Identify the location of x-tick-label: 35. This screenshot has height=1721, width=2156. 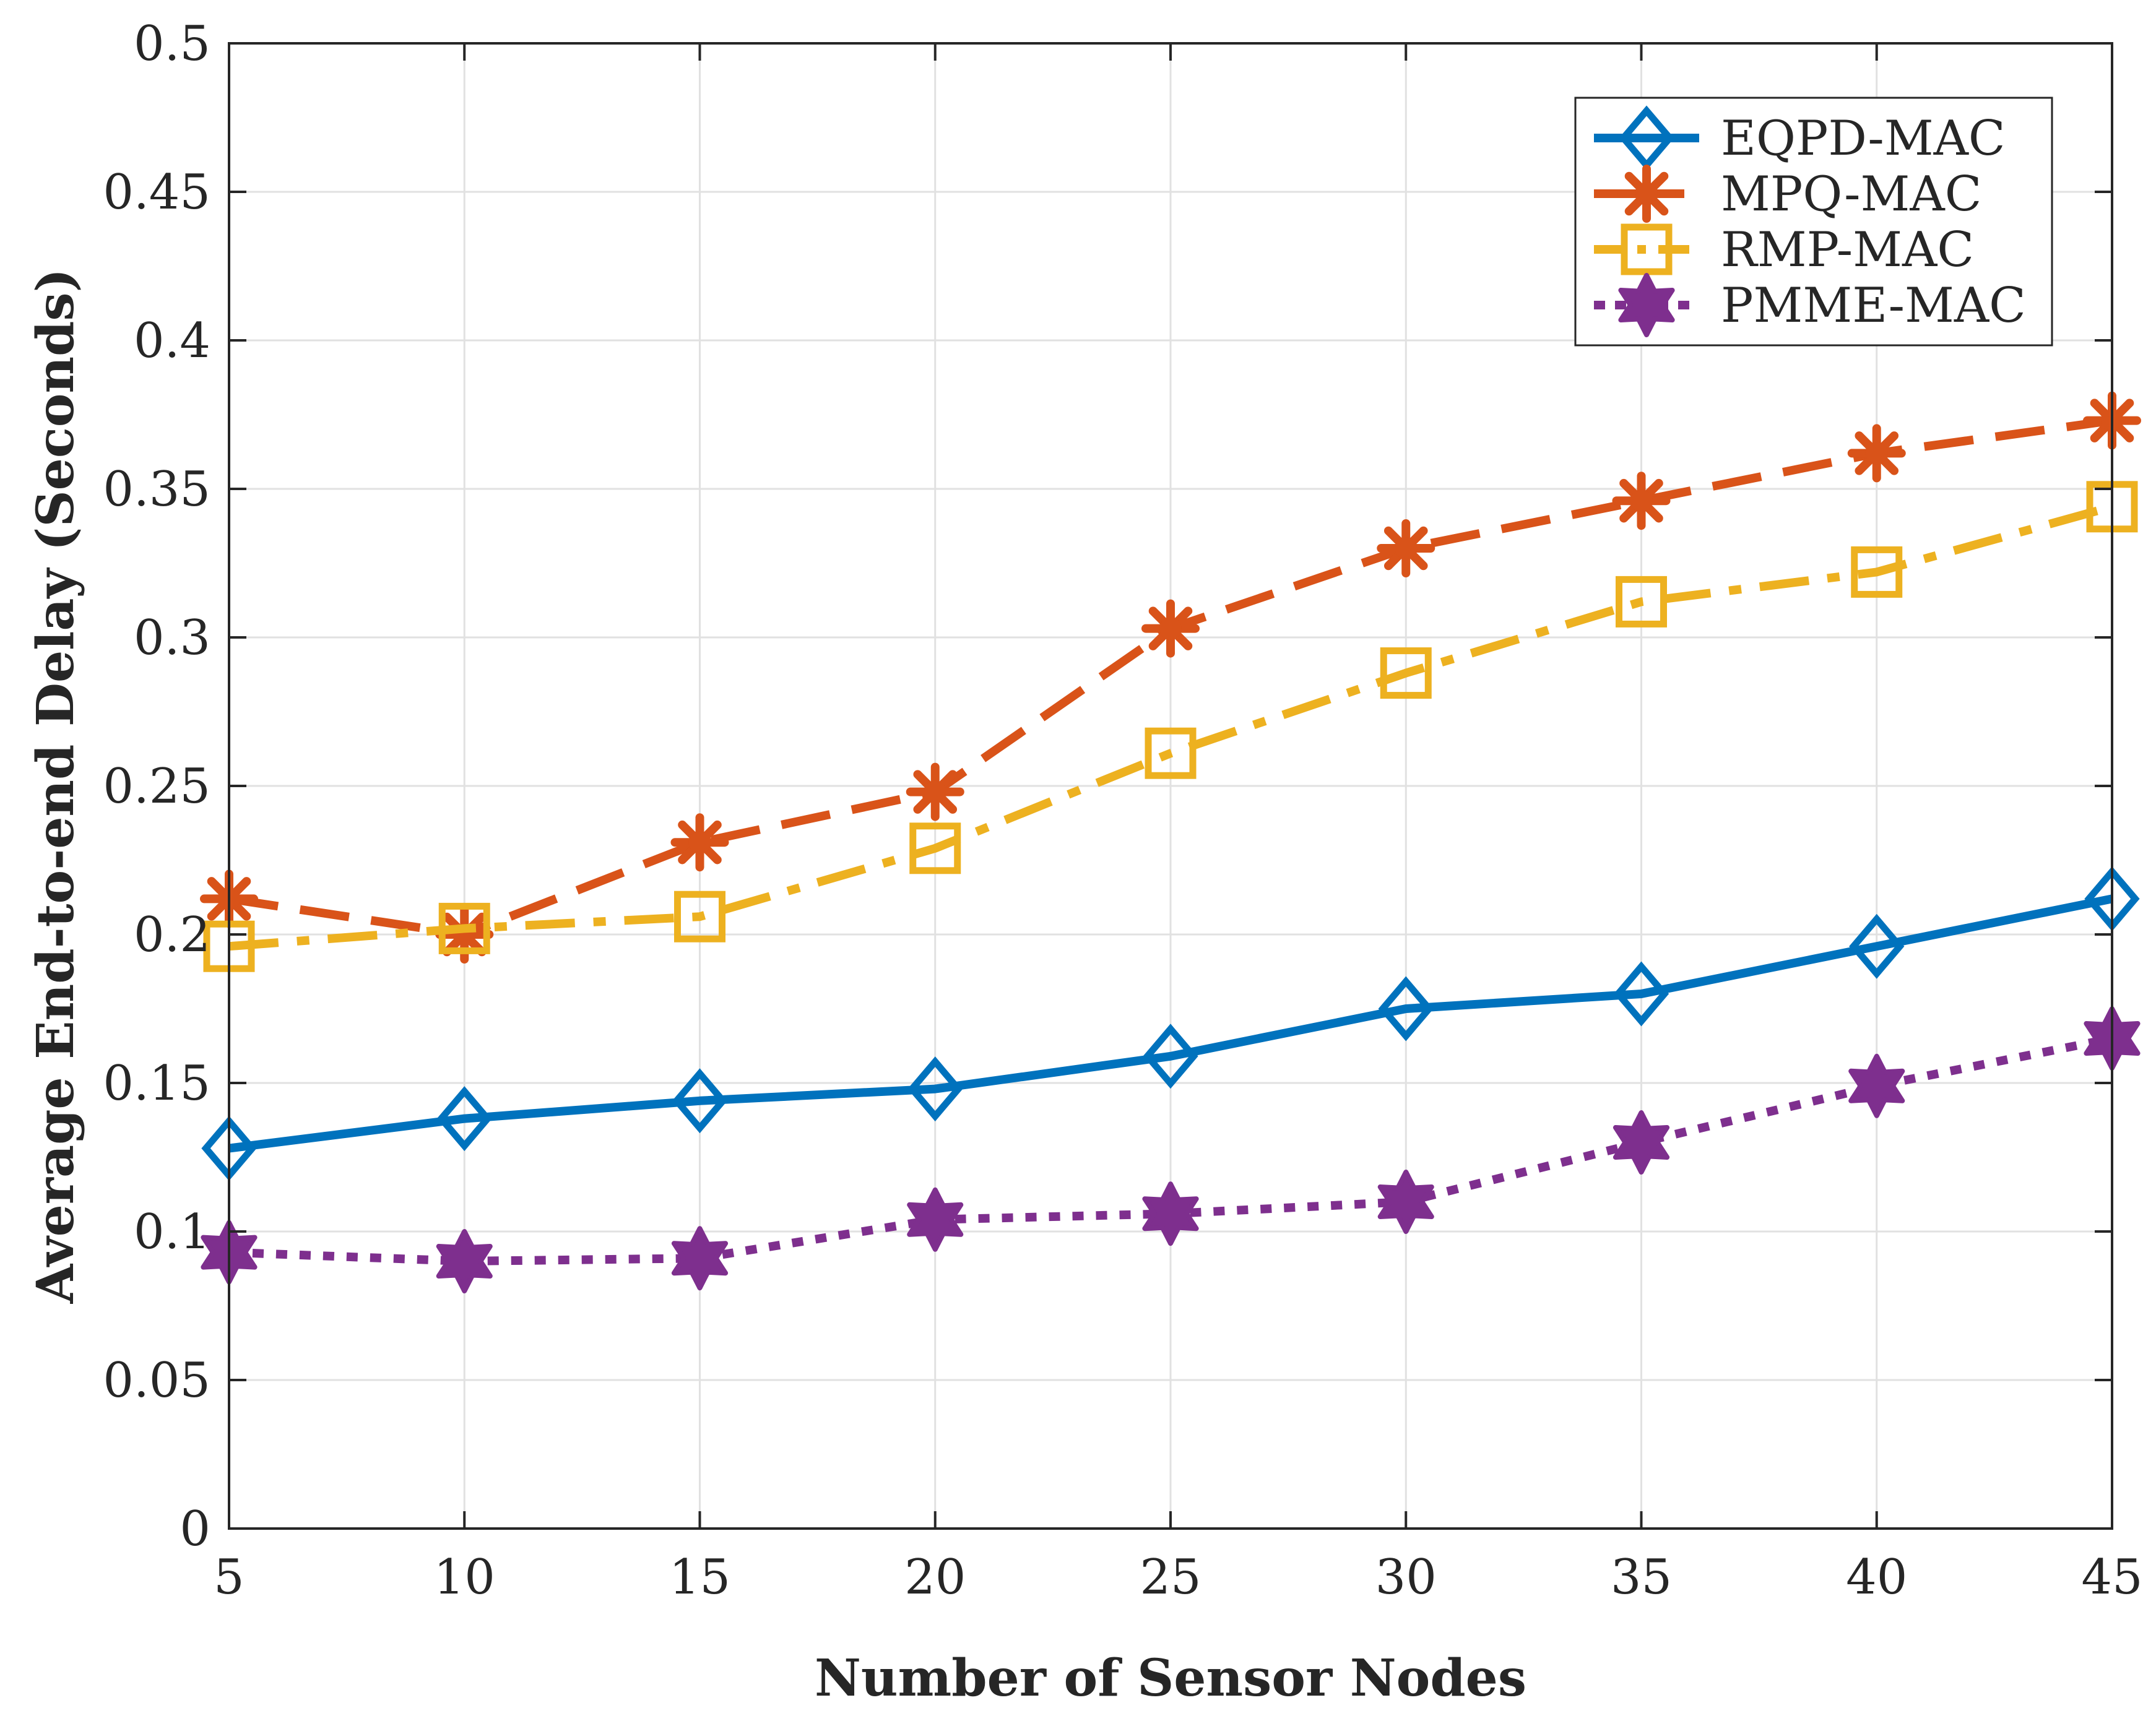
(1641, 1577).